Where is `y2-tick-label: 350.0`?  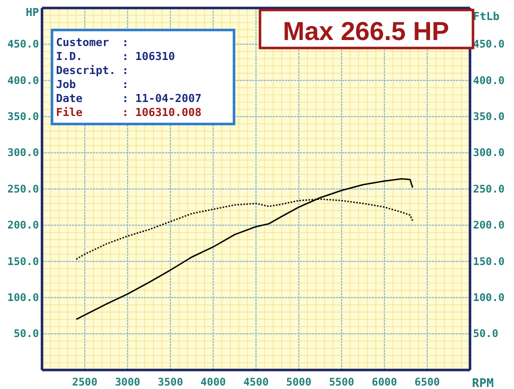
y2-tick-label: 350.0 is located at coordinates (489, 116).